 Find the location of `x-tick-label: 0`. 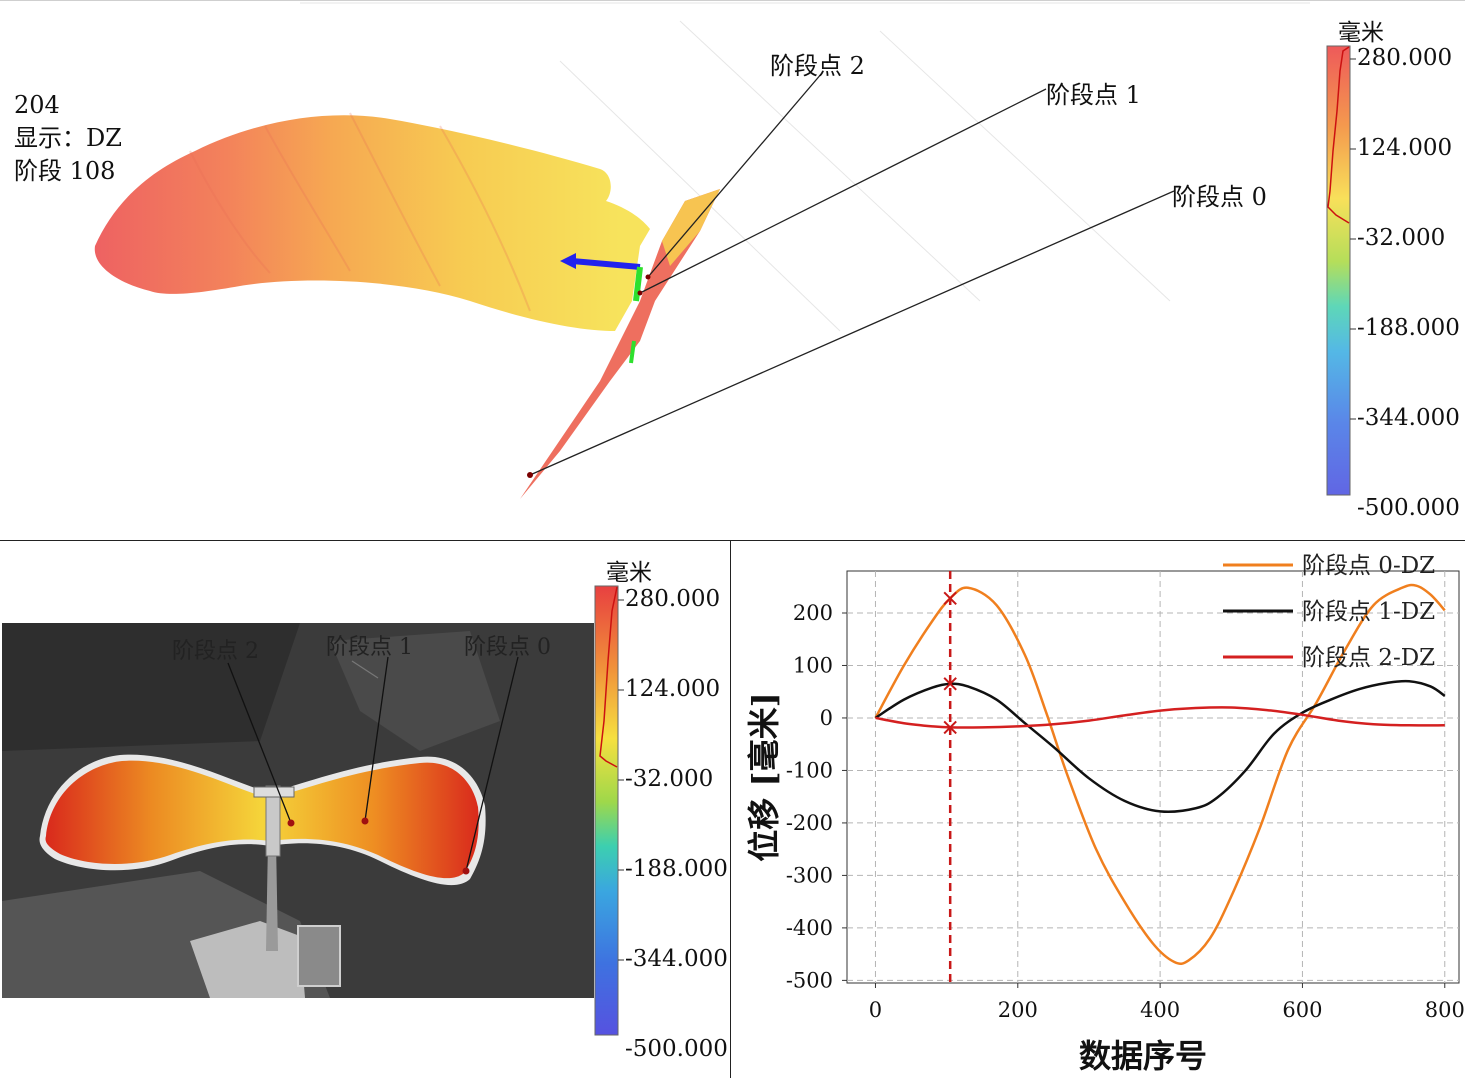

x-tick-label: 0 is located at coordinates (875, 1010).